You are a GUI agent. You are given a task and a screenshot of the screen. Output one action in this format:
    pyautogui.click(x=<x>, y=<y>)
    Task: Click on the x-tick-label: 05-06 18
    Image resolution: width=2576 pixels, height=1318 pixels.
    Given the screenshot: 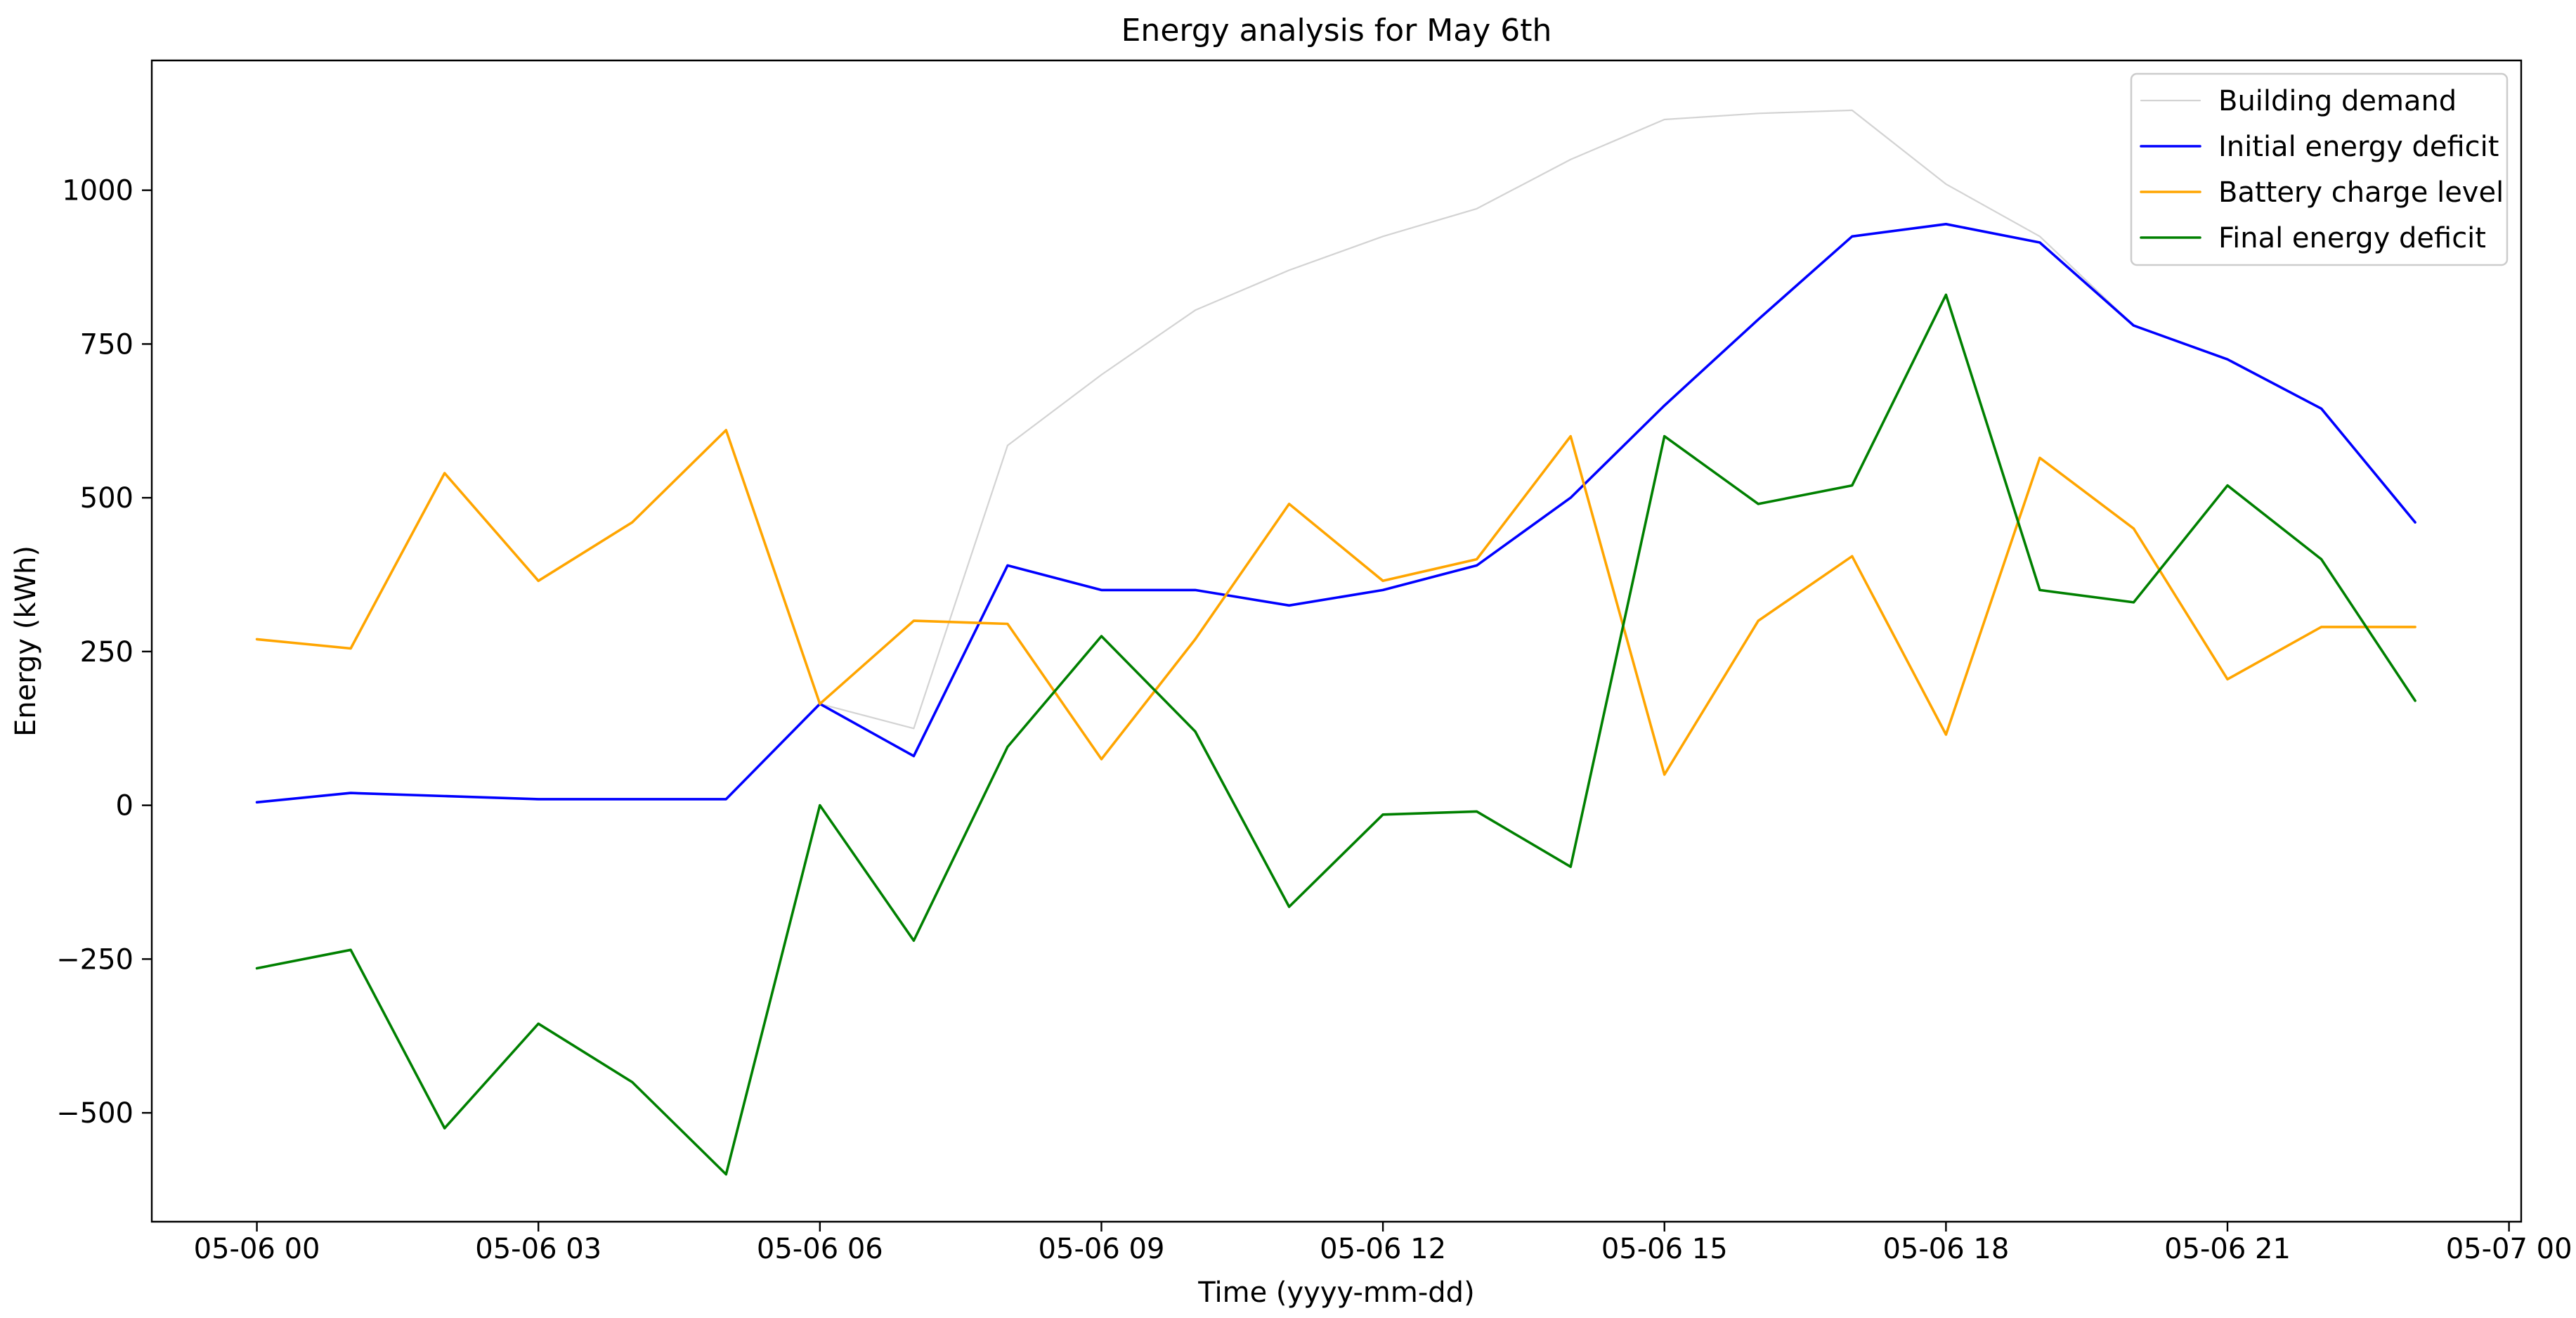 What is the action you would take?
    pyautogui.click(x=1945, y=1249)
    